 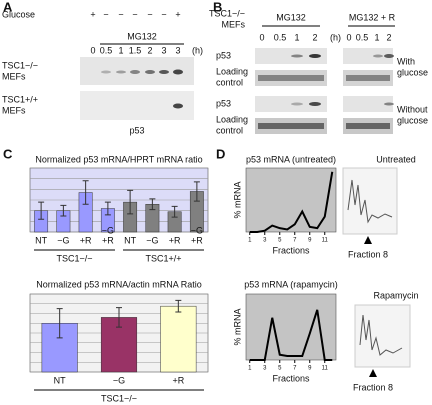 What do you see at coordinates (119, 284) in the screenshot?
I see `chart-title: Normalized p53 mRNA/actin mRNA Ratio` at bounding box center [119, 284].